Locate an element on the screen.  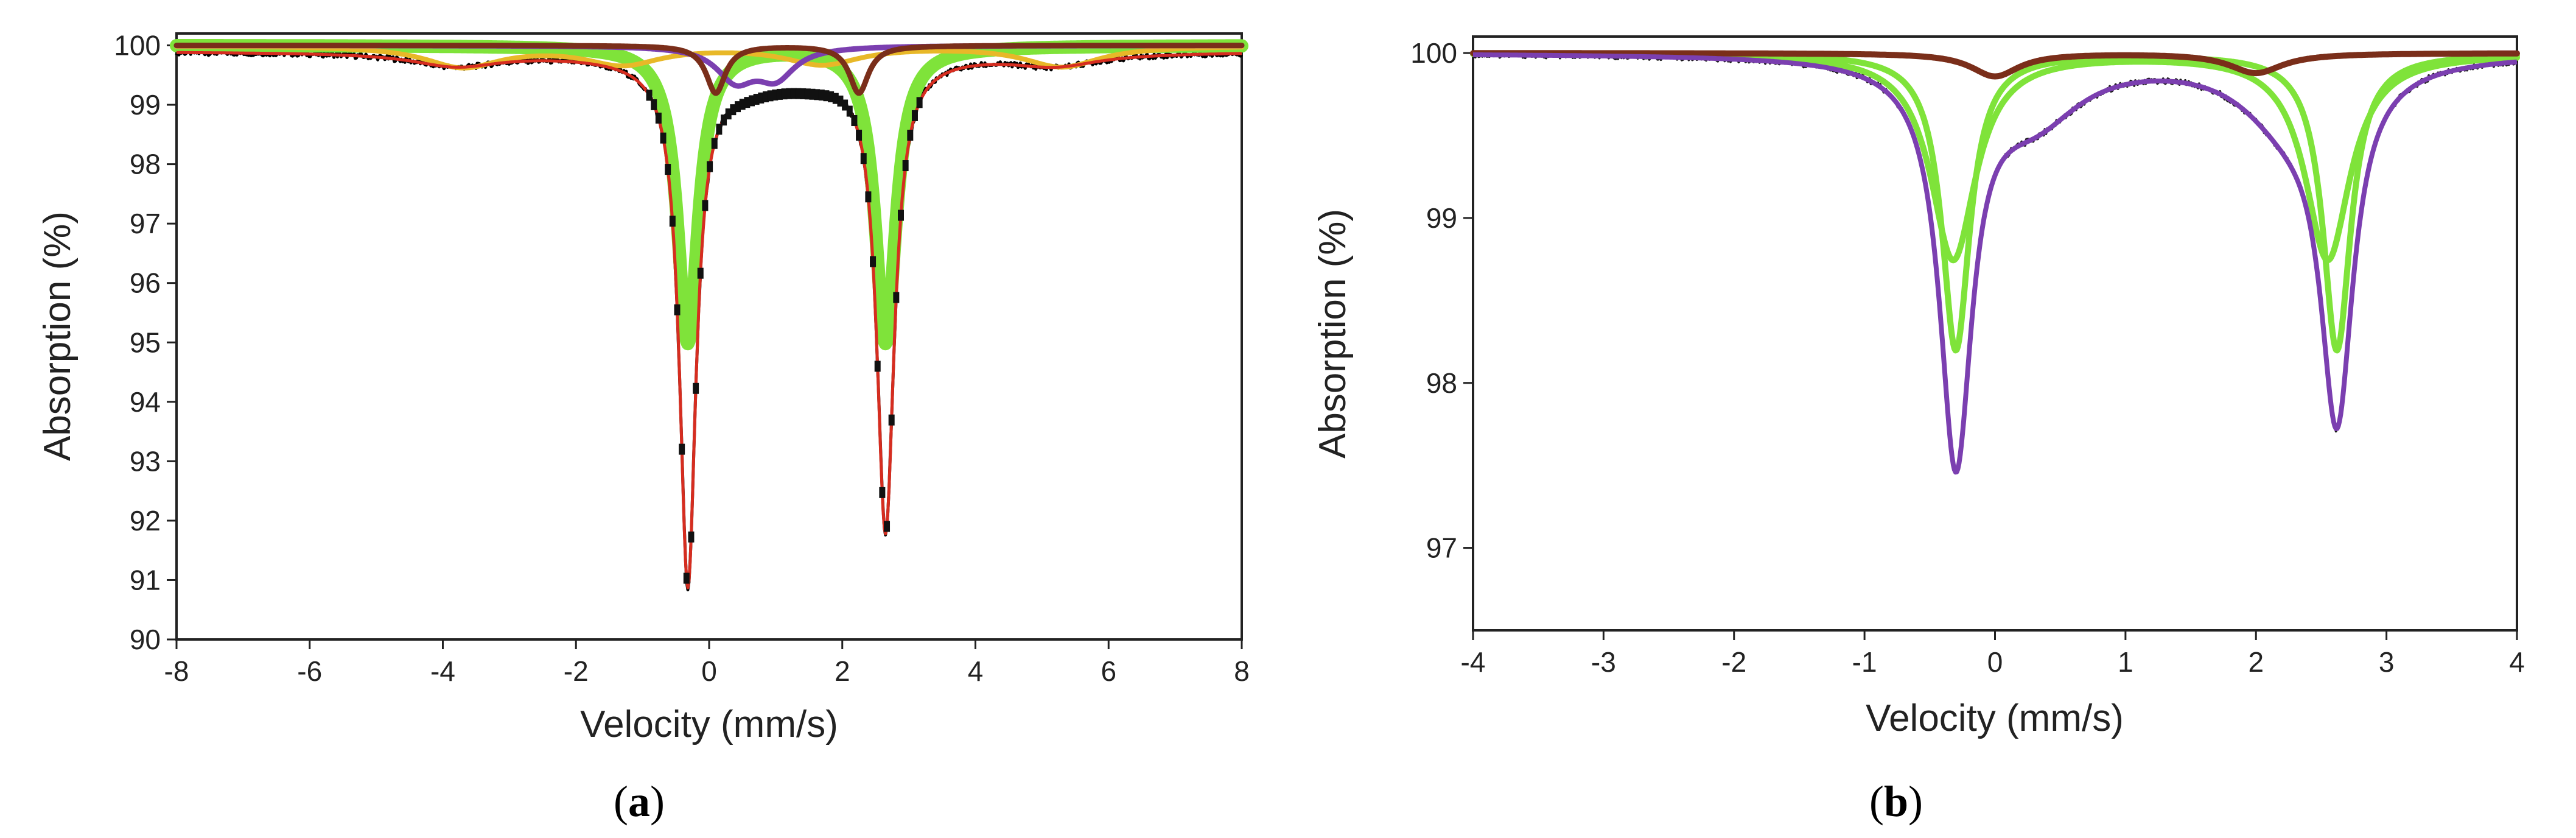
panel-a-x-tick-label: 0 is located at coordinates (709, 671).